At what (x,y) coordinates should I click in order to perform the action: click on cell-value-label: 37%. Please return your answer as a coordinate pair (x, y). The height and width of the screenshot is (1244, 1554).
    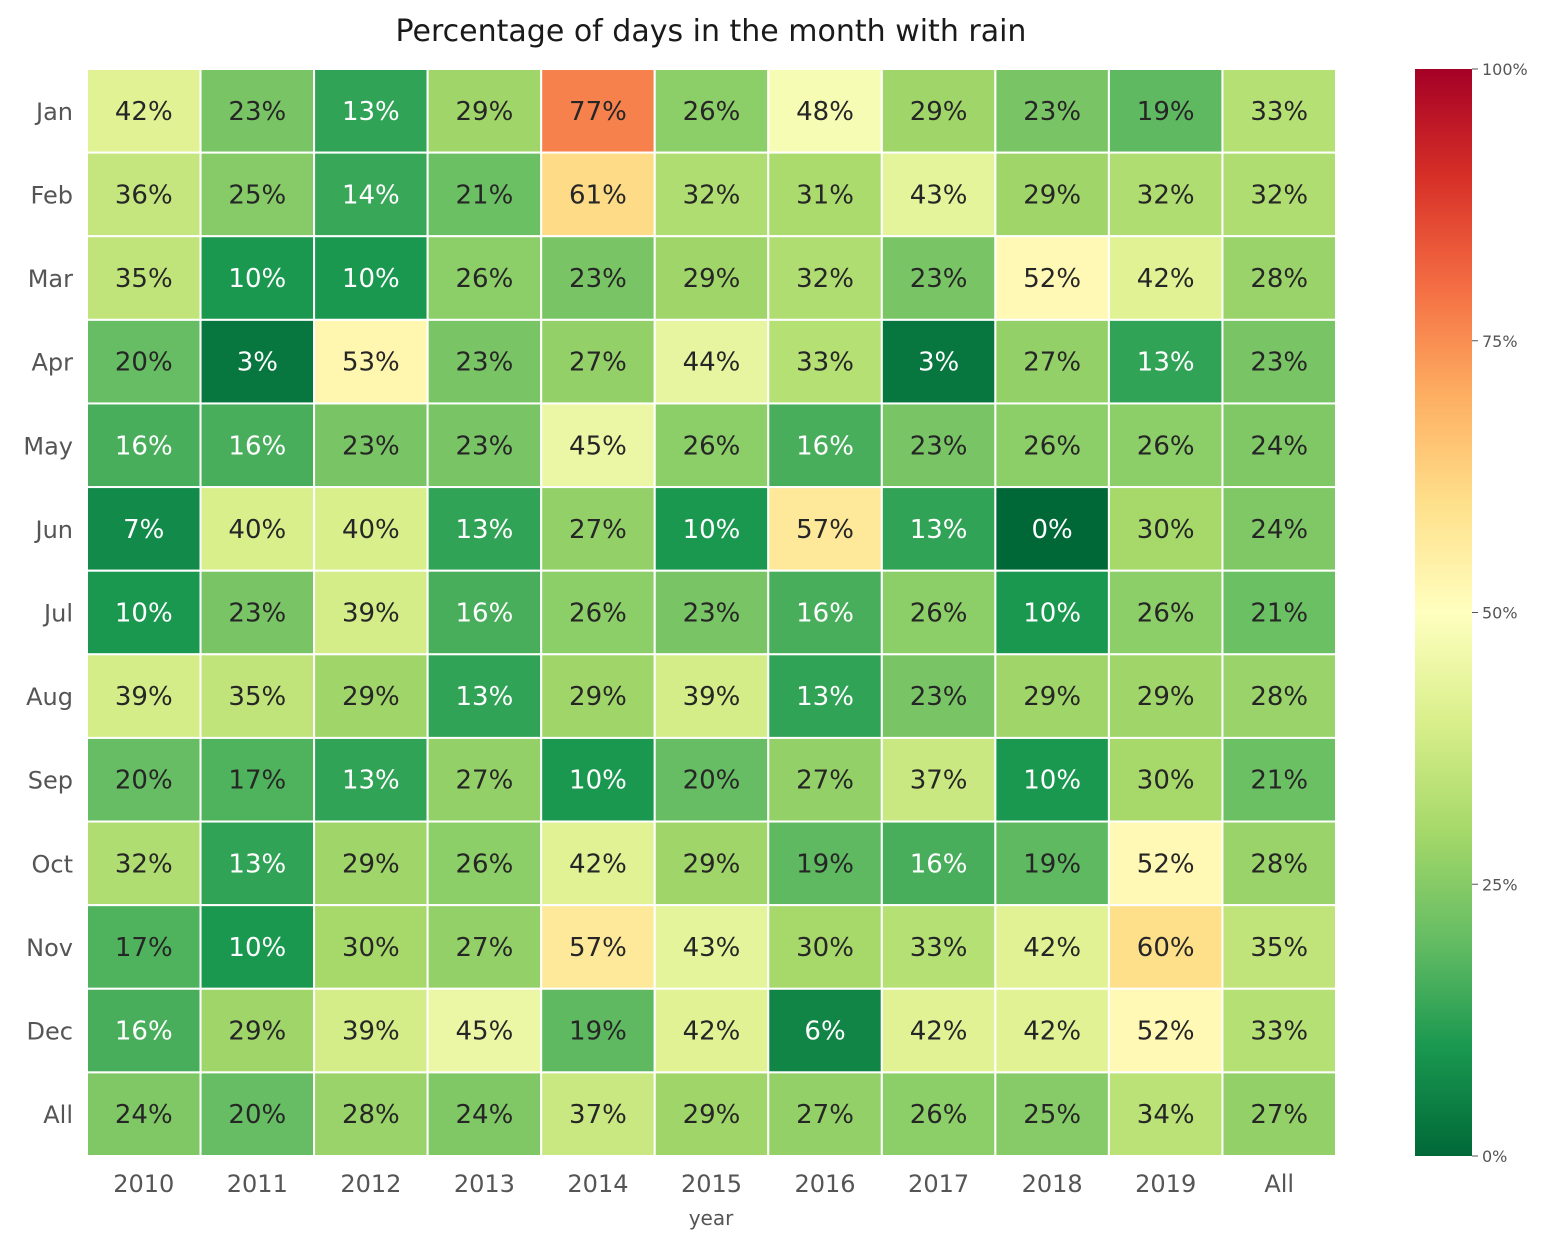
    Looking at the image, I should click on (598, 1115).